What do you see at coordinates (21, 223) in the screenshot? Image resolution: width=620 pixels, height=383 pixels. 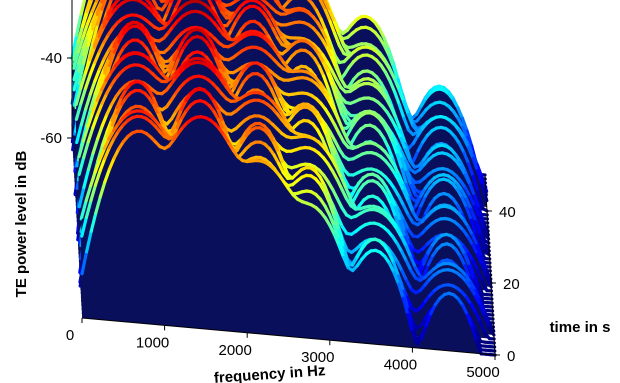 I see `z-axis-label: TE power level in dB` at bounding box center [21, 223].